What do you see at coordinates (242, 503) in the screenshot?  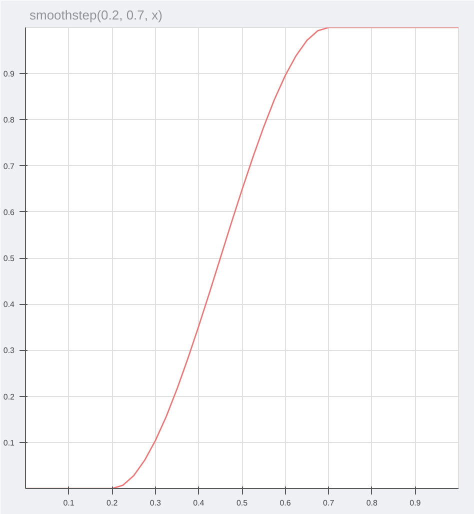 I see `x-tick-label: 0.5` at bounding box center [242, 503].